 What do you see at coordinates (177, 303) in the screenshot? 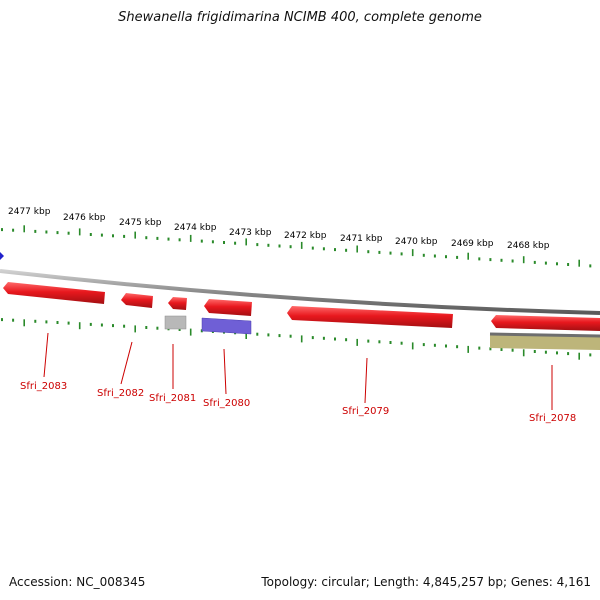
I see `gene-arrow-sfri-2081` at bounding box center [177, 303].